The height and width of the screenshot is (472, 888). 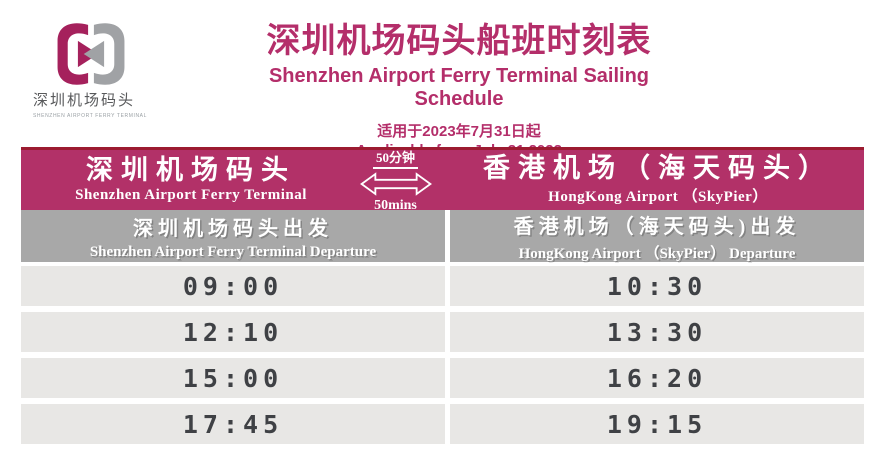 I want to click on departure-time: 10:30, so click(x=657, y=286).